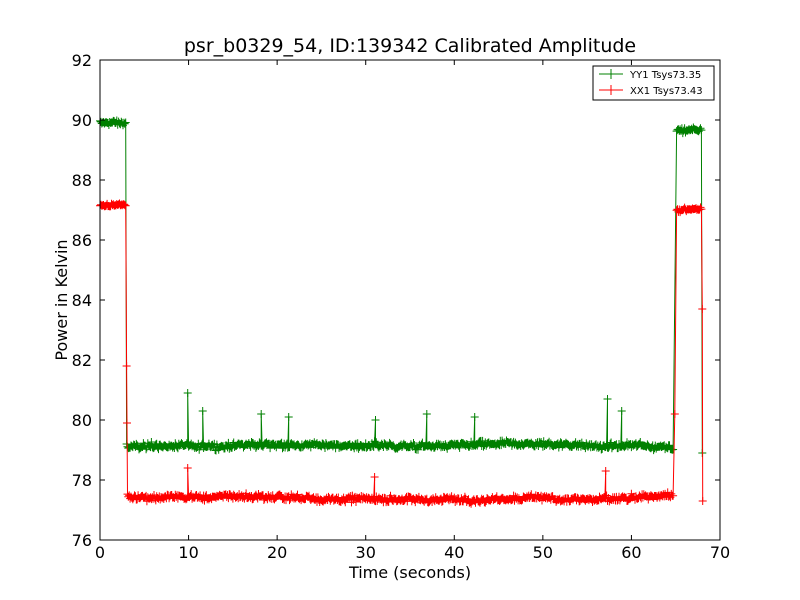 The image size is (800, 600). What do you see at coordinates (631, 552) in the screenshot?
I see `x-tick-label: 60` at bounding box center [631, 552].